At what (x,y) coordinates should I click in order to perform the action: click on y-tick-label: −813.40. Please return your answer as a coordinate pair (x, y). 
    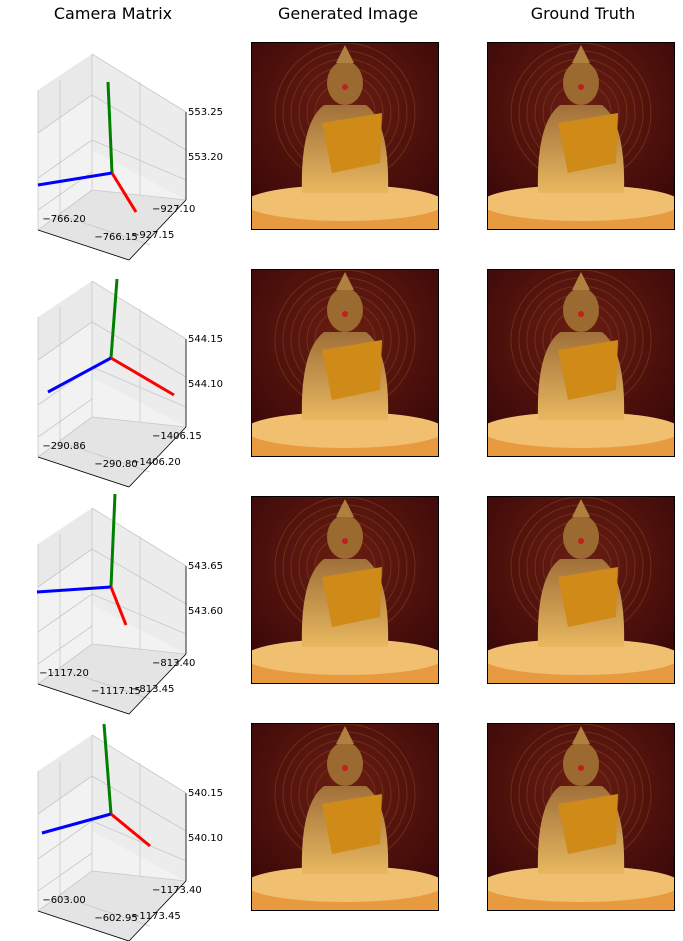
    Looking at the image, I should click on (173, 663).